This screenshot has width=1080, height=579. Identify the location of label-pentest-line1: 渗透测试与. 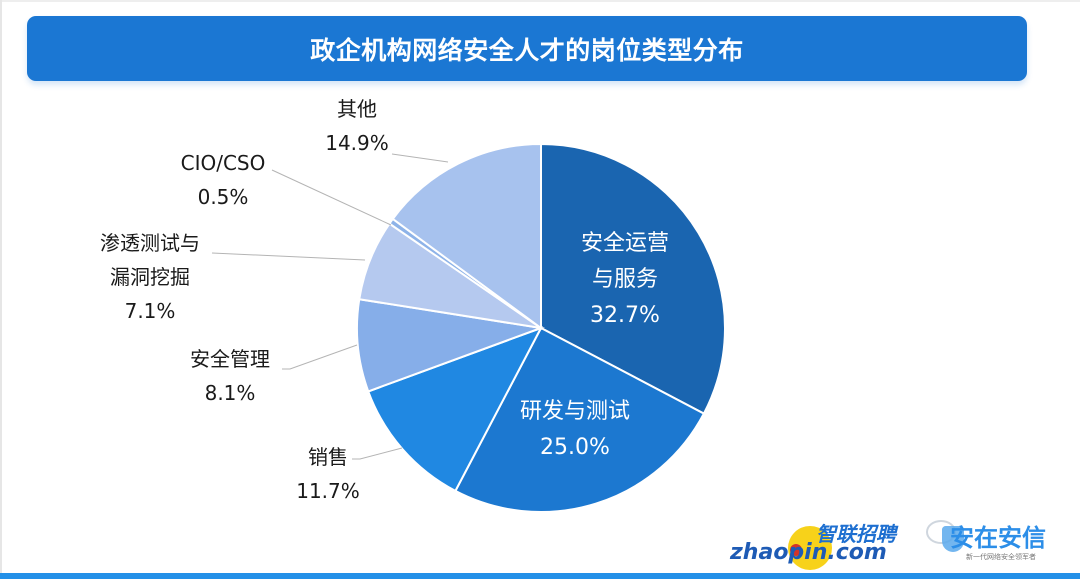
(150, 243).